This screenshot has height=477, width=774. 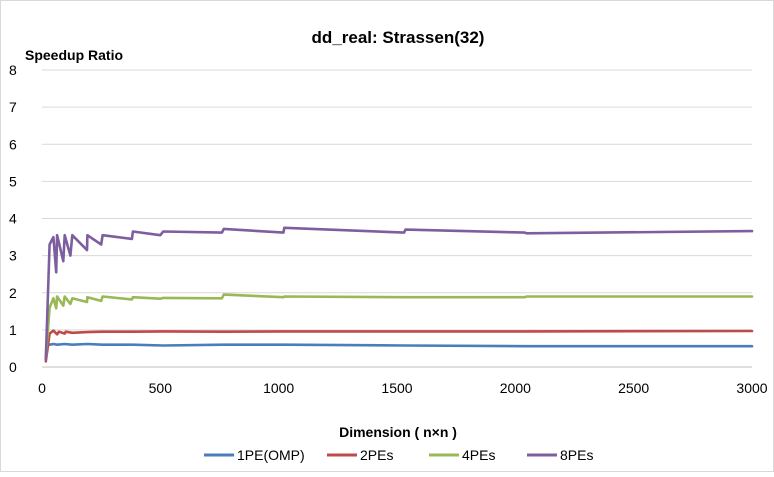 I want to click on series-line-1pe-omp-, so click(x=401, y=345).